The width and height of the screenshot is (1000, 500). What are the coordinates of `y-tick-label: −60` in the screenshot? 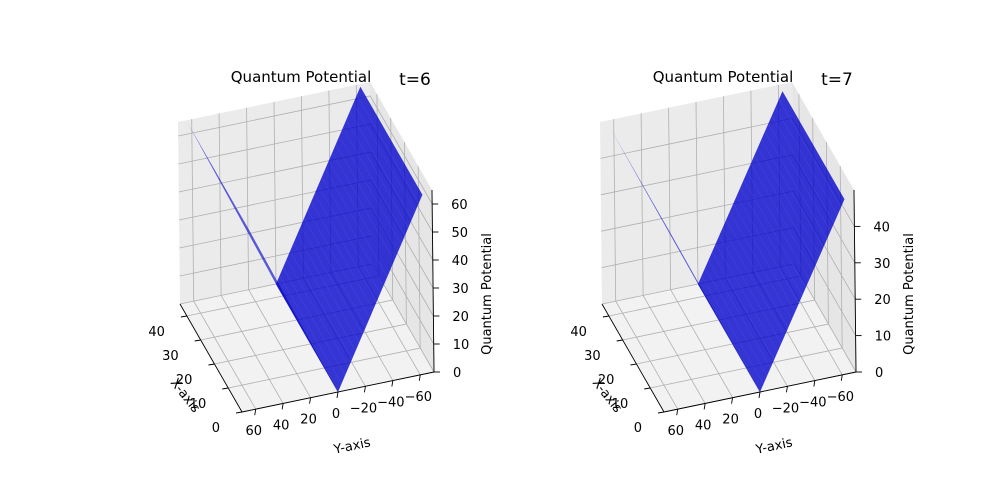 It's located at (418, 397).